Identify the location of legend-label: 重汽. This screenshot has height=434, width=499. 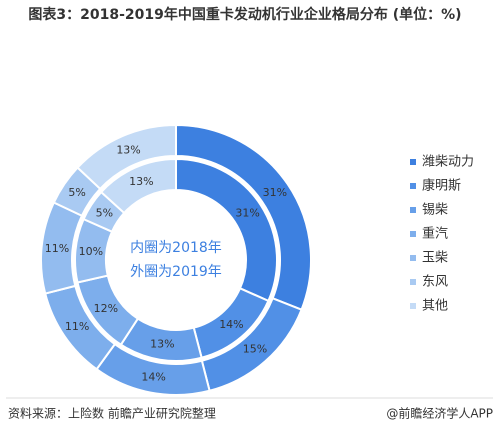
(435, 234).